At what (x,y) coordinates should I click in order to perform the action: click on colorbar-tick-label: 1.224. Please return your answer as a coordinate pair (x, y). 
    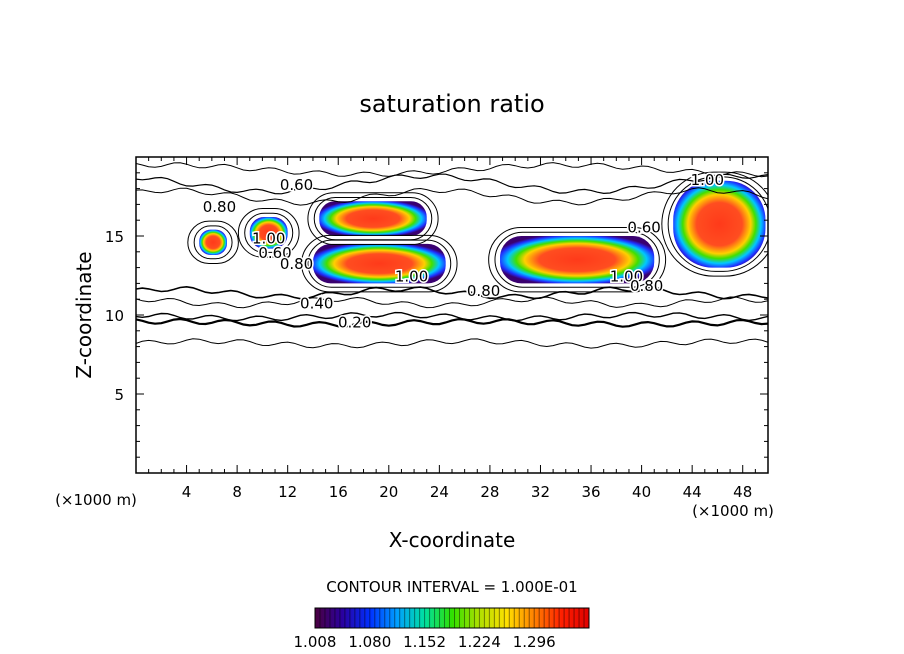
    Looking at the image, I should click on (479, 642).